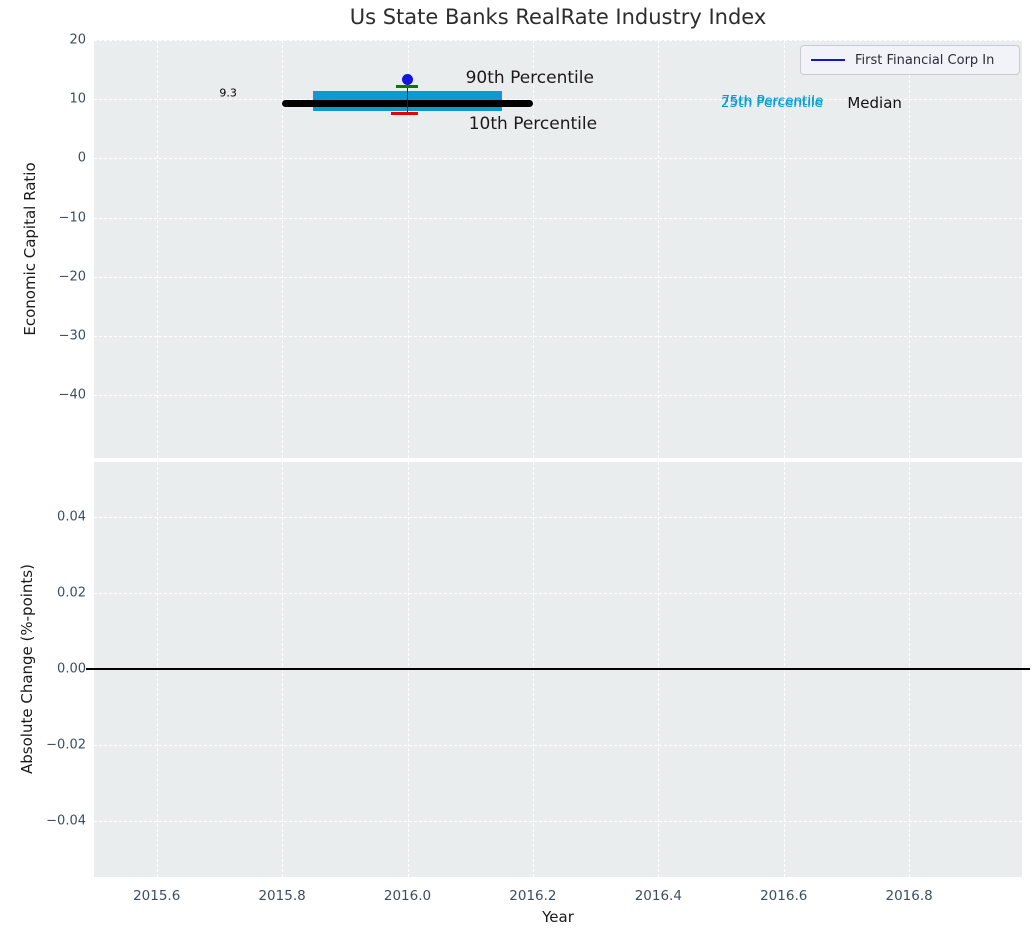 The height and width of the screenshot is (942, 1034). What do you see at coordinates (558, 17) in the screenshot?
I see `chart-title: Us State Banks RealRate Industry Index` at bounding box center [558, 17].